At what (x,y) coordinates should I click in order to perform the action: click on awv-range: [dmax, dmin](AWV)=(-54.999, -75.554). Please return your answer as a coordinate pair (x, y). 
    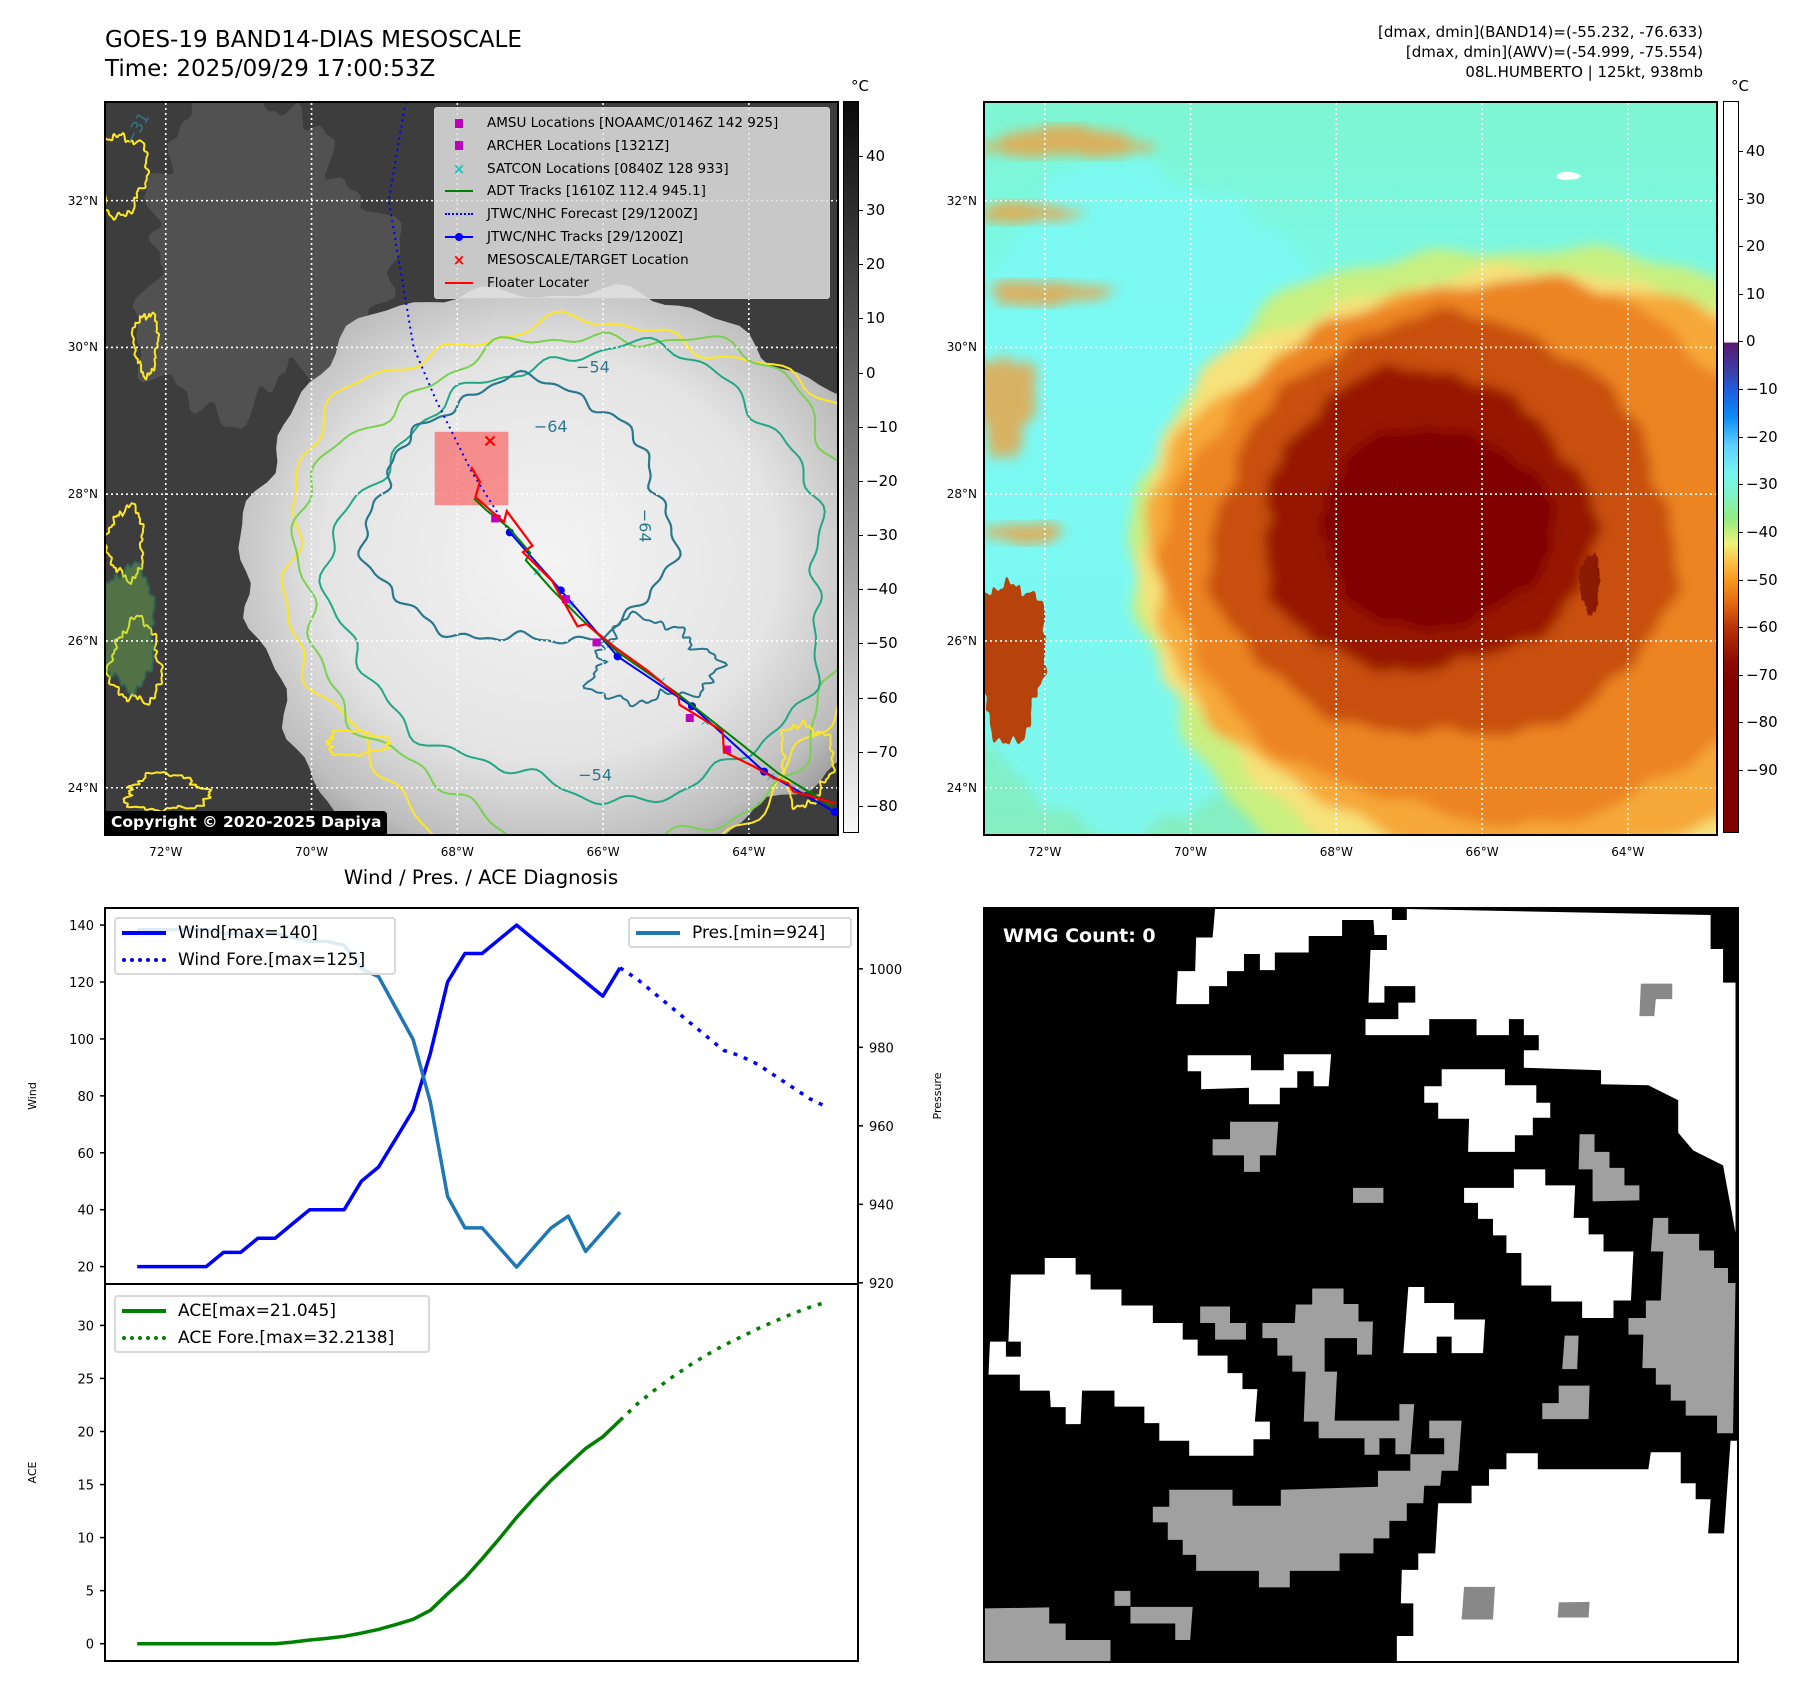
    Looking at the image, I should click on (1554, 52).